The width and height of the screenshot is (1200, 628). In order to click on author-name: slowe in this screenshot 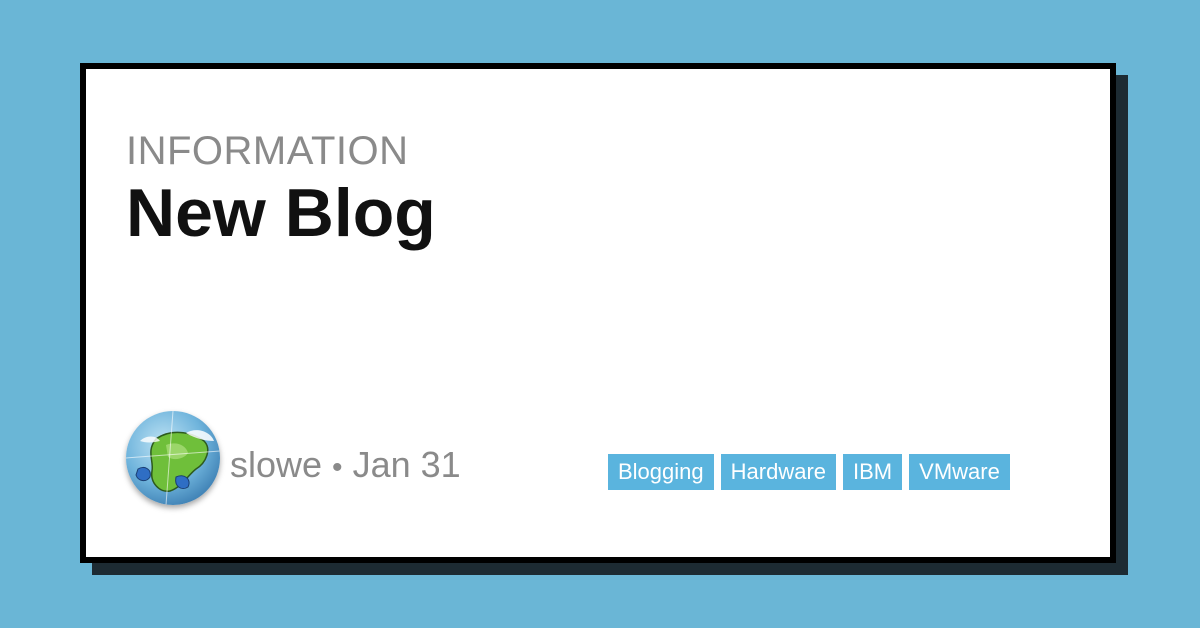, I will do `click(276, 464)`.